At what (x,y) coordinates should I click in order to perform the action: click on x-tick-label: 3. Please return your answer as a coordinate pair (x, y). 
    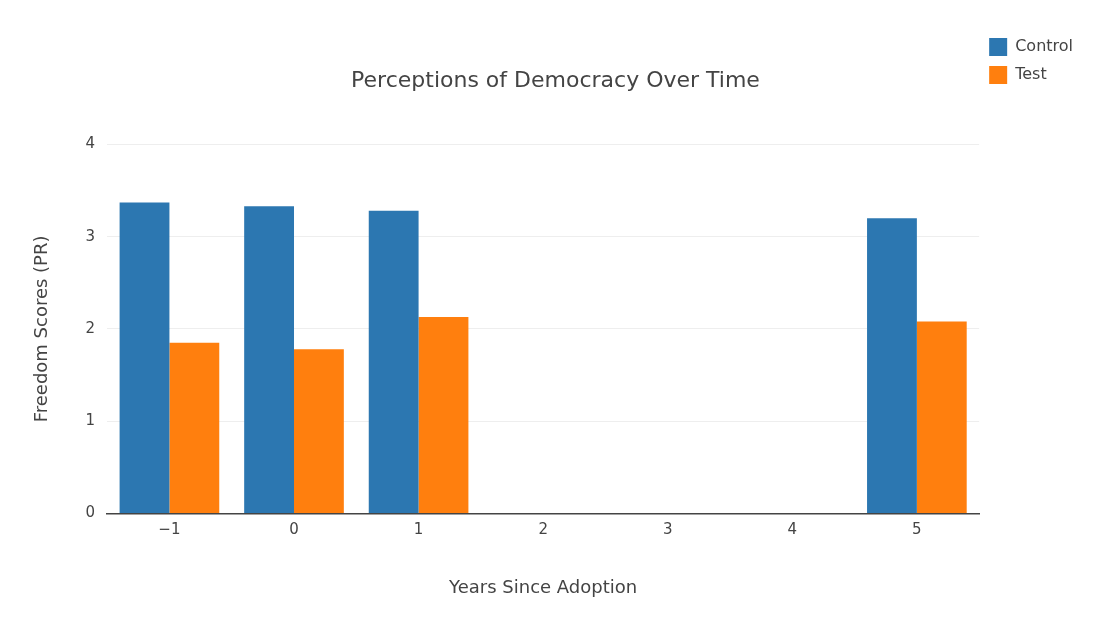
    Looking at the image, I should click on (667, 529).